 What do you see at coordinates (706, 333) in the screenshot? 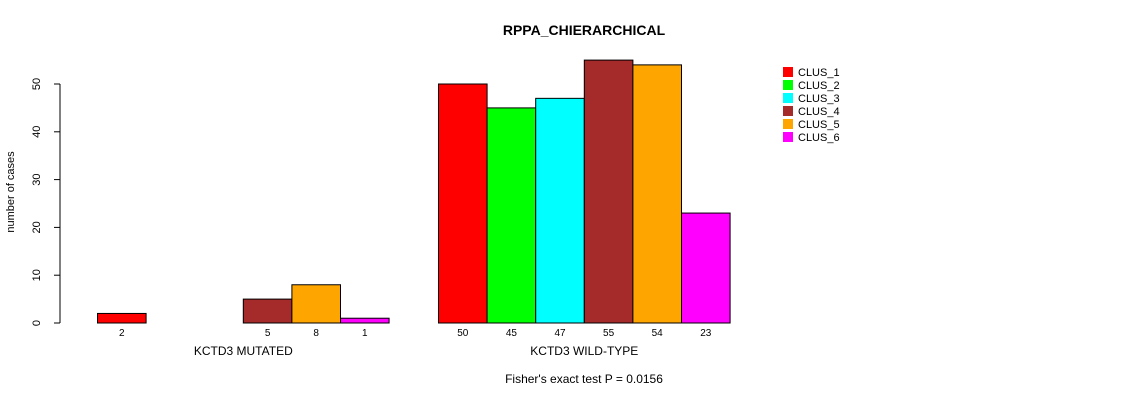
I see `bar-count-label: 23` at bounding box center [706, 333].